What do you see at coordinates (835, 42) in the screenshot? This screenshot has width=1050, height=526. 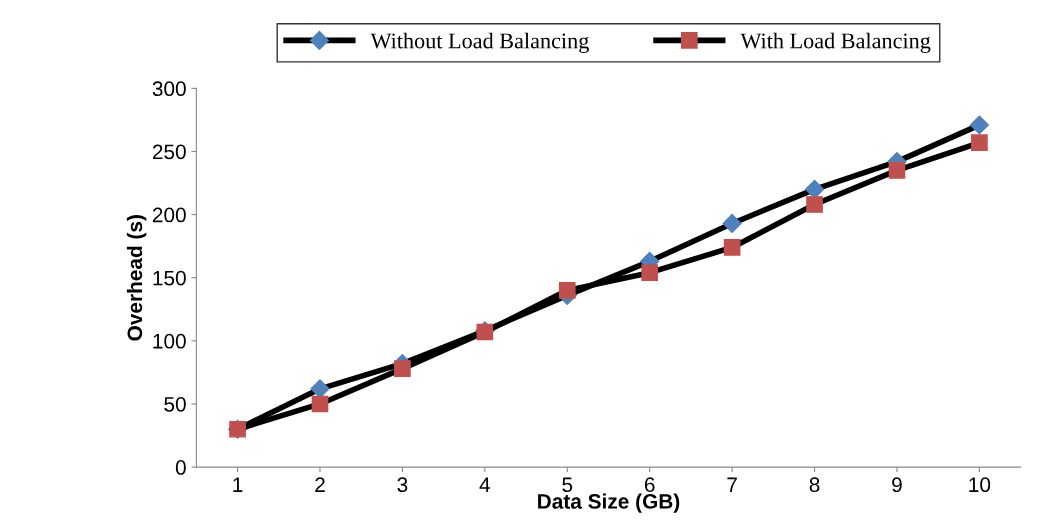 I see `legend-label: With Load Balancing` at bounding box center [835, 42].